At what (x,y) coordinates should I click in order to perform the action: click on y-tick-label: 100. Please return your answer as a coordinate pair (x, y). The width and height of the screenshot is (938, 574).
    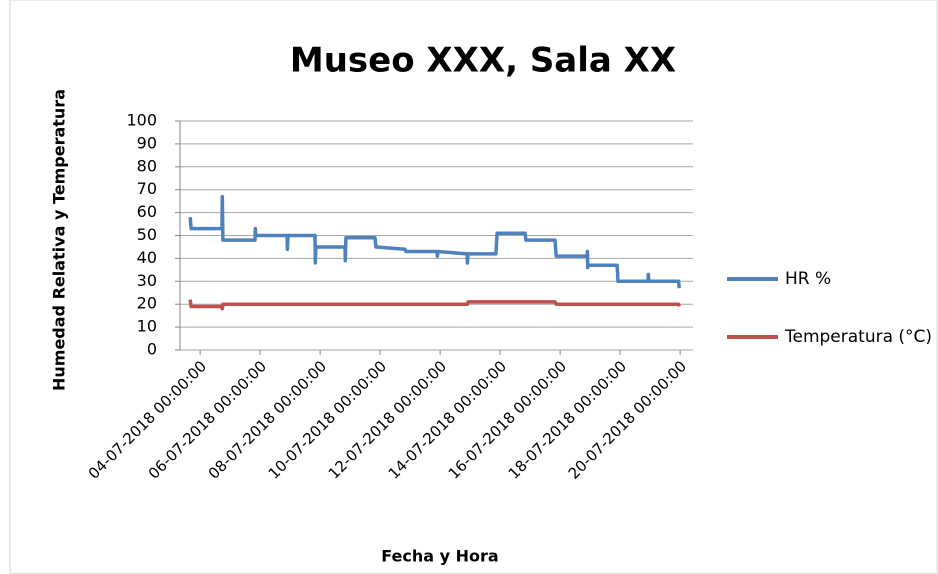
    Looking at the image, I should click on (141, 120).